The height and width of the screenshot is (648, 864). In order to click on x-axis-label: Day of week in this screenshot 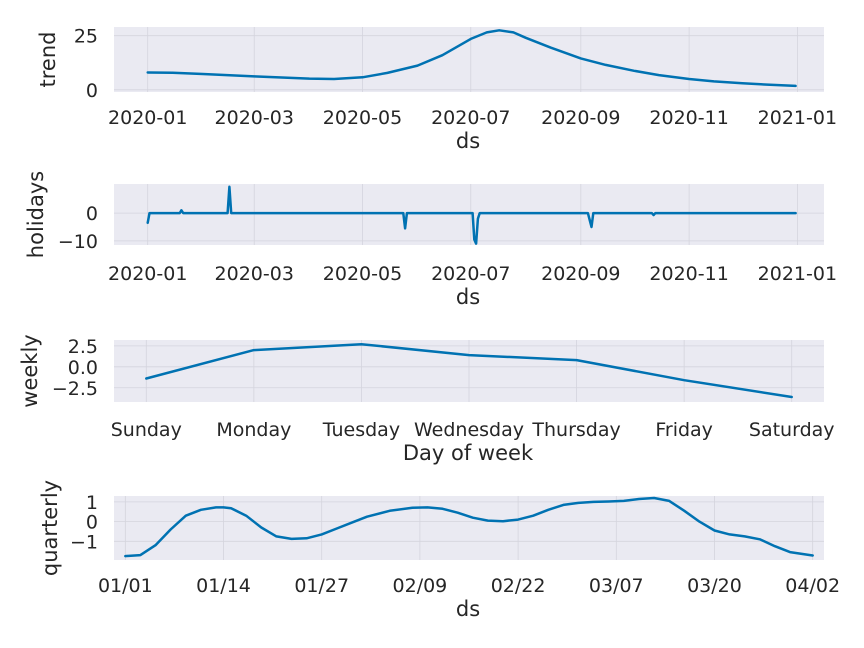, I will do `click(468, 453)`.